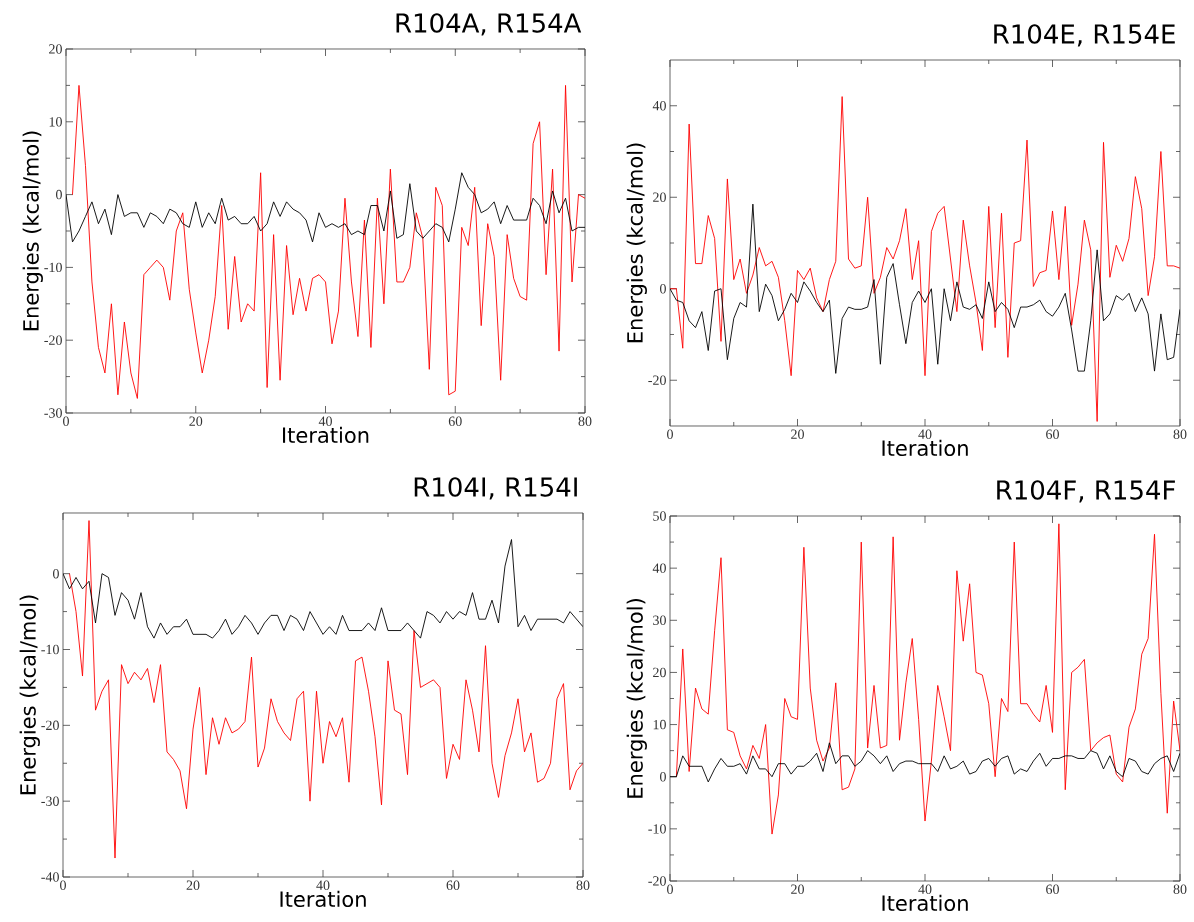 This screenshot has height=922, width=1194. I want to click on y-tick-label: 30, so click(659, 620).